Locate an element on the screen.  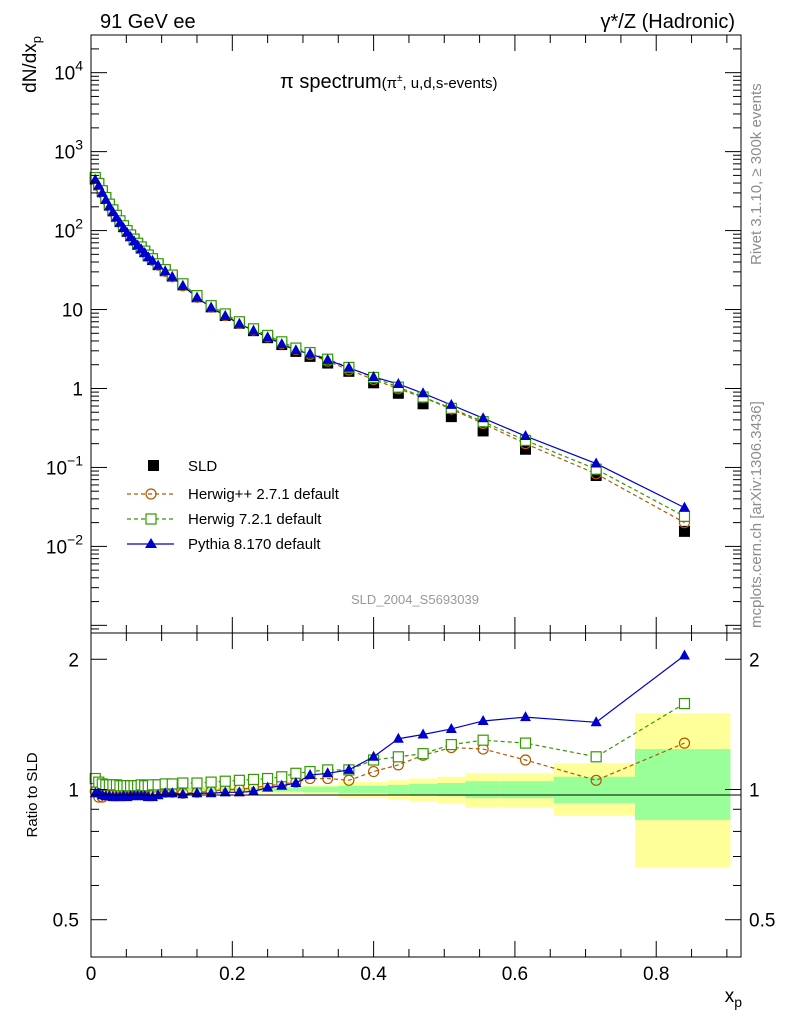
plot-title-sub: (π is located at coordinates (389, 83).